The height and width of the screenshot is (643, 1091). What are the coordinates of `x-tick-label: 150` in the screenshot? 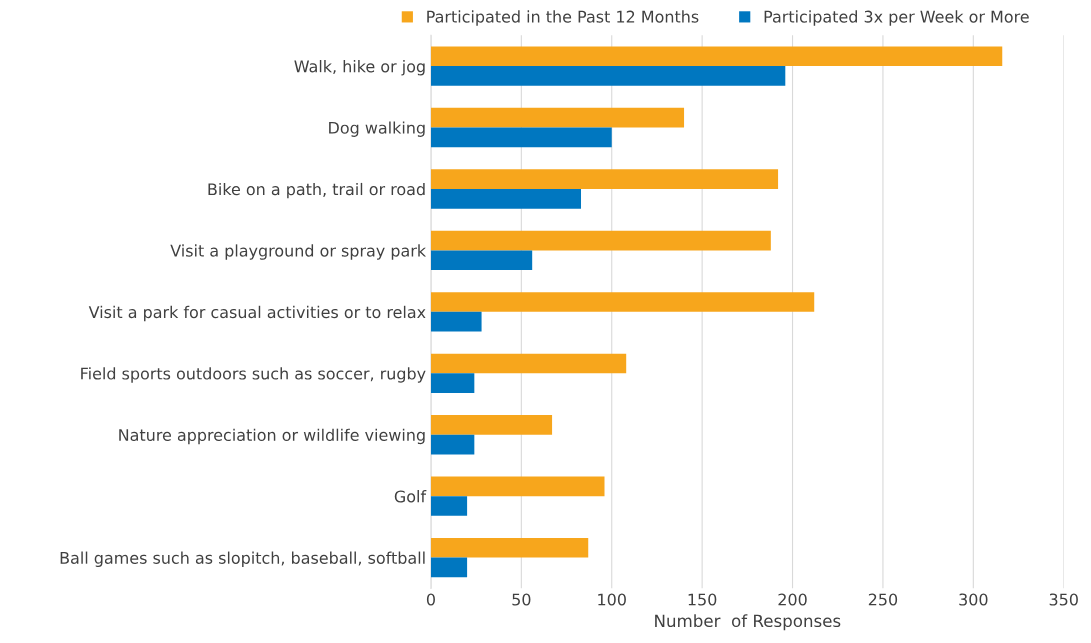 It's located at (702, 599).